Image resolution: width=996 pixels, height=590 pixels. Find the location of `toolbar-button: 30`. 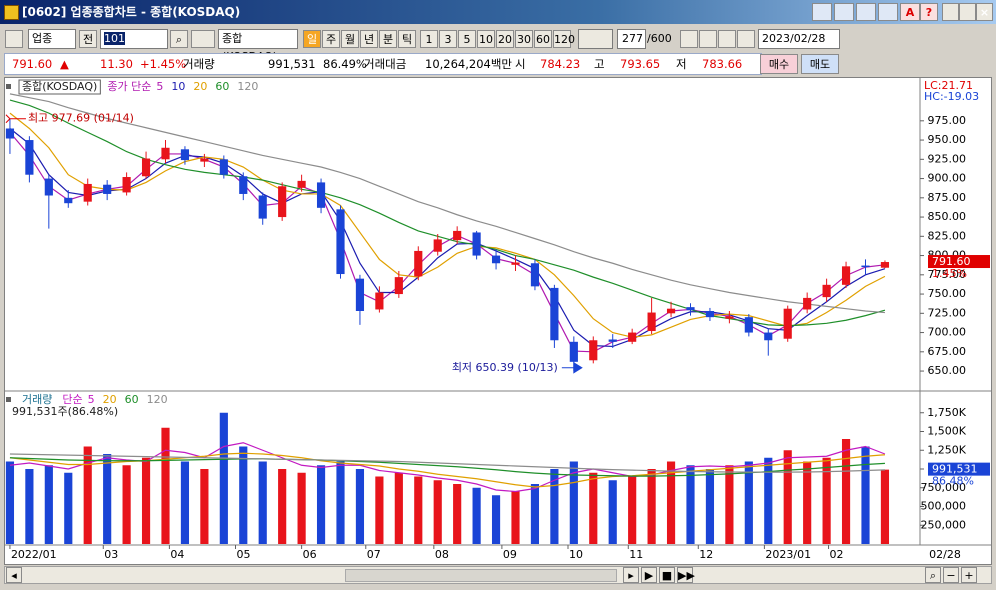

toolbar-button: 30 is located at coordinates (524, 39).